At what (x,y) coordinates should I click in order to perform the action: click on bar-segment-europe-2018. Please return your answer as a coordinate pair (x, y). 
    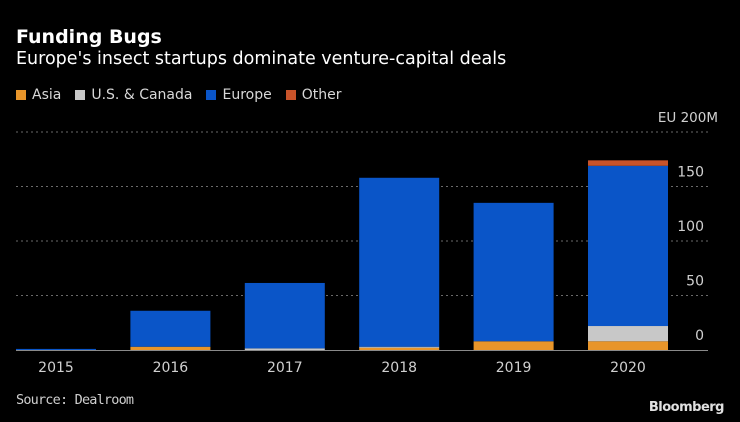
    Looking at the image, I should click on (399, 262).